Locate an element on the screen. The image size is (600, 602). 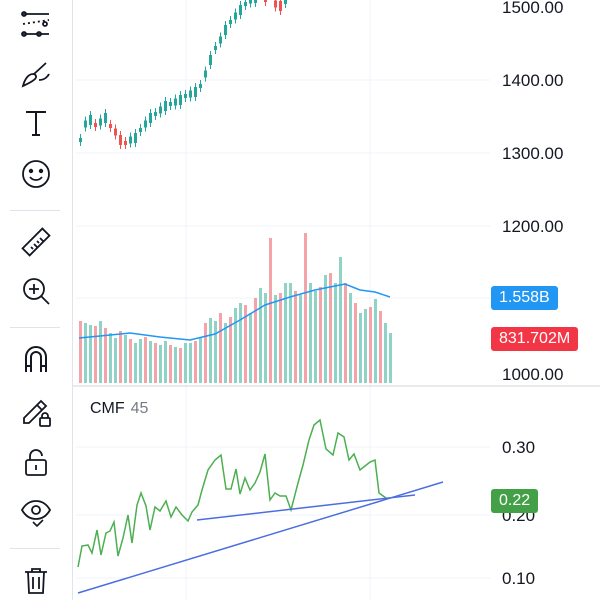
trendline-short is located at coordinates (306, 507).